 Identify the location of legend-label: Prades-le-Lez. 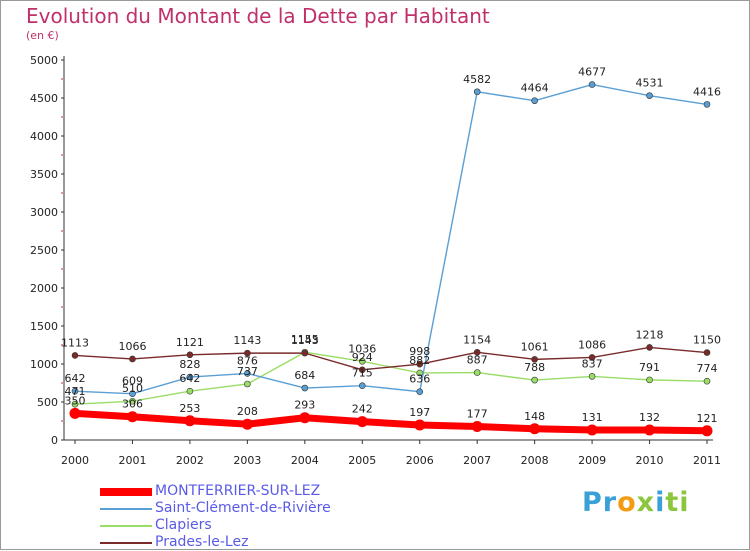
(202, 542).